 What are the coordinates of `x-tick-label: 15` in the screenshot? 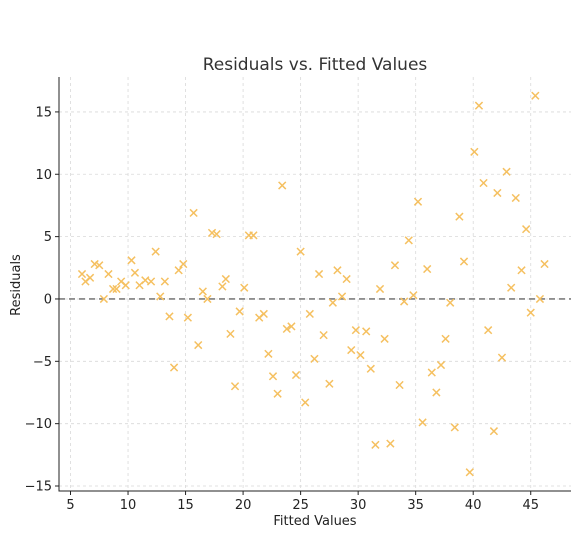 It's located at (185, 505).